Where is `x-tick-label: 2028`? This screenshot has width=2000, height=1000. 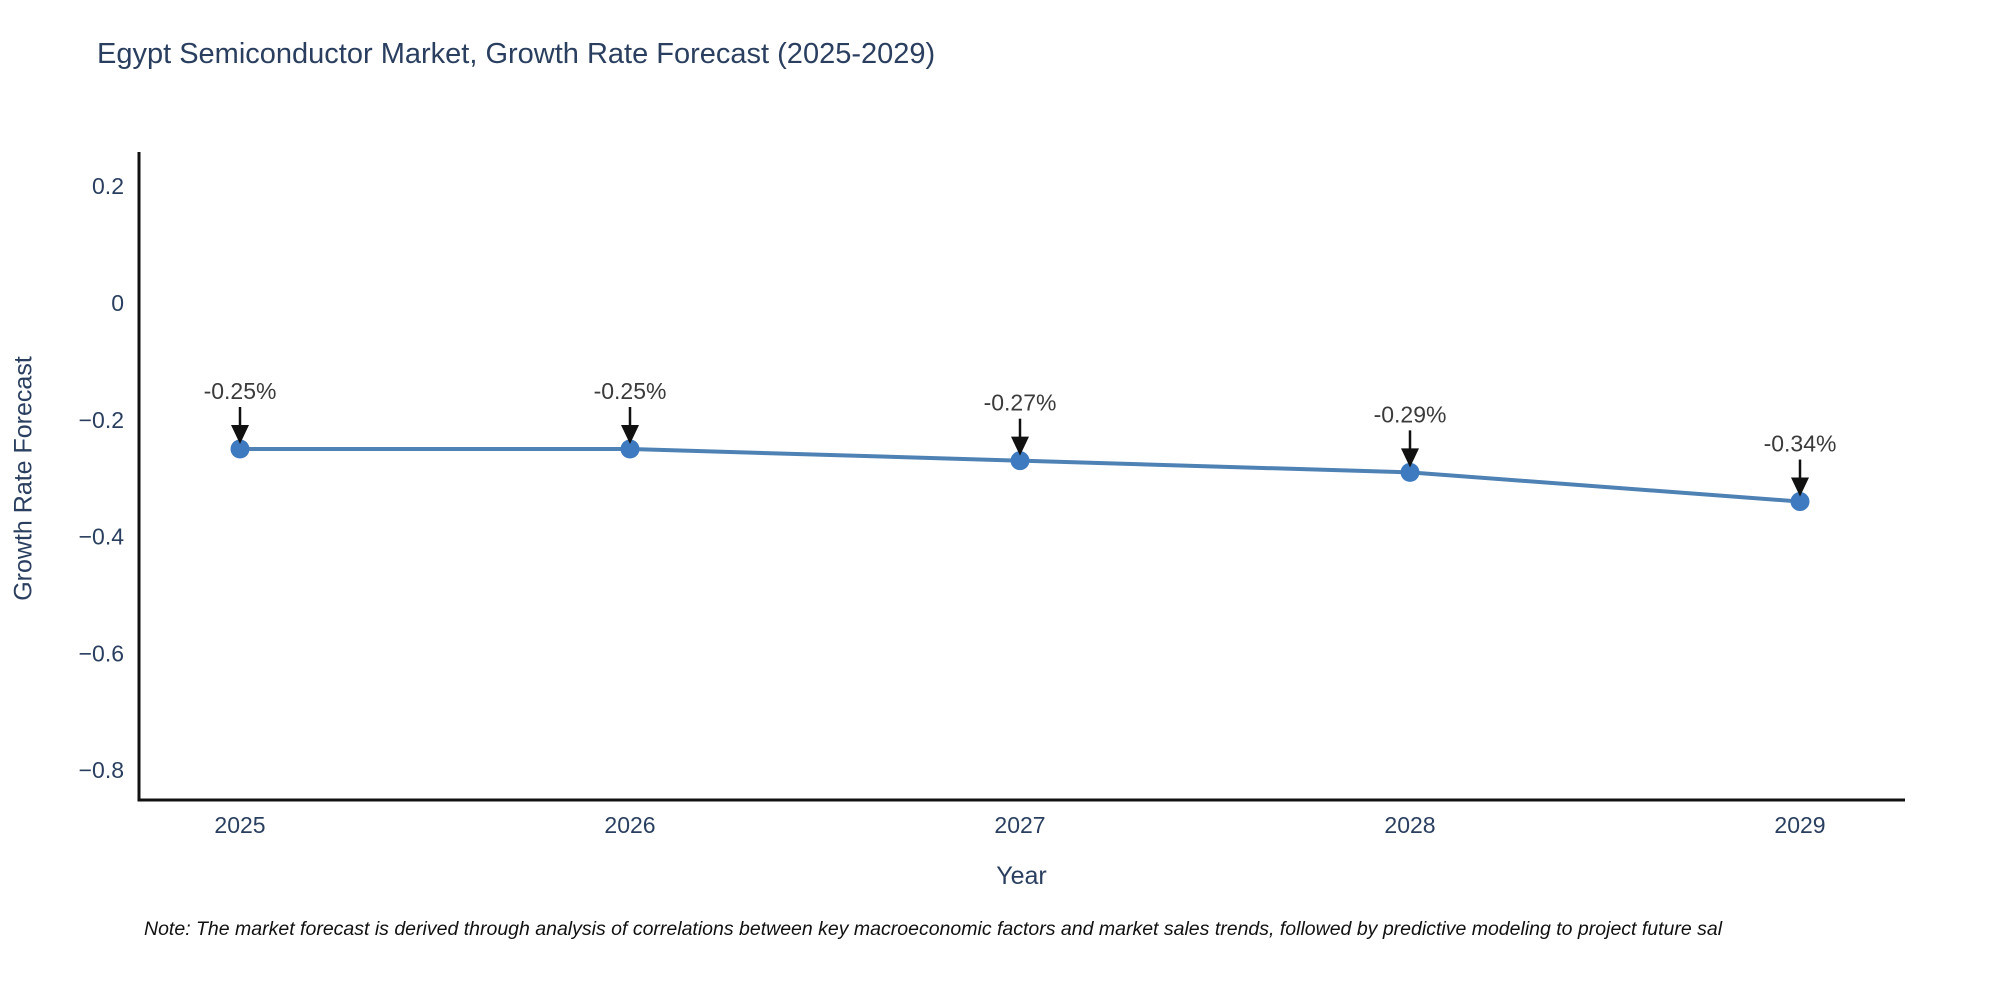 x-tick-label: 2028 is located at coordinates (1409, 825).